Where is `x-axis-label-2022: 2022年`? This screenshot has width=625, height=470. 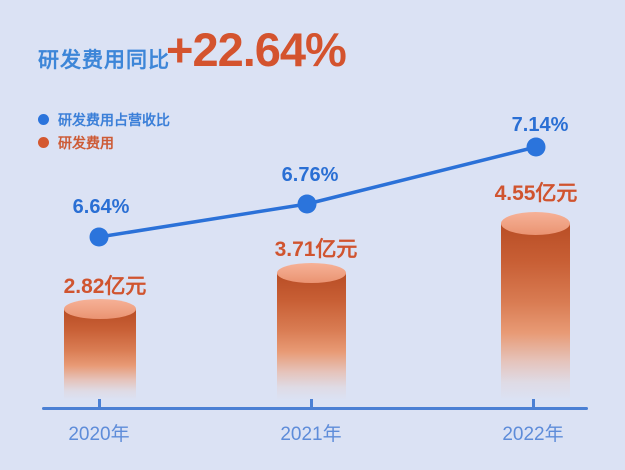
x-axis-label-2022: 2022年 is located at coordinates (533, 434).